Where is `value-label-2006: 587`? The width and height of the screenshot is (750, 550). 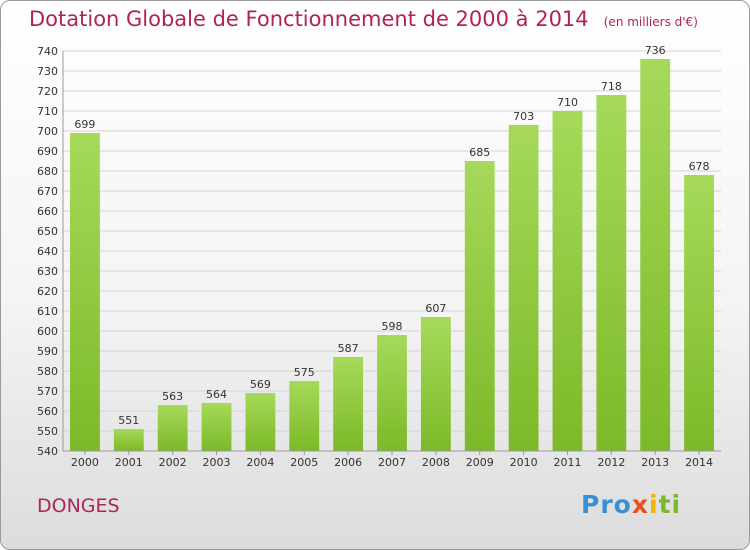 value-label-2006: 587 is located at coordinates (348, 348).